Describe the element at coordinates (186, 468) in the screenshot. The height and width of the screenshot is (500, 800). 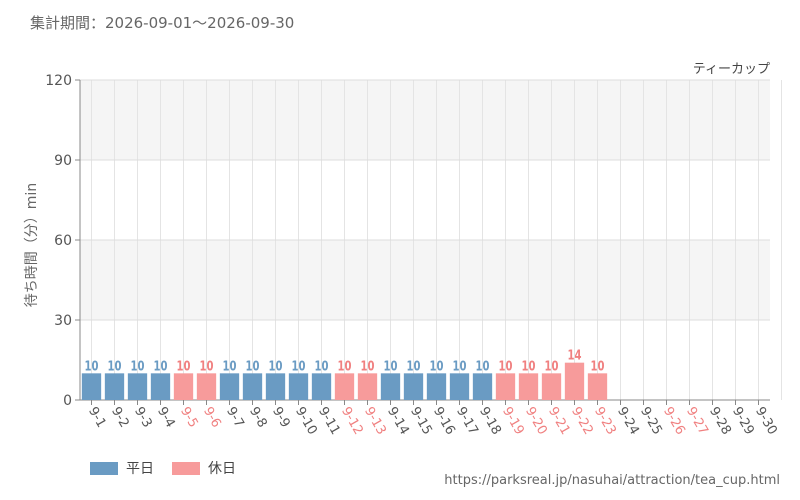
I see `legend-swatch-holiday` at that location.